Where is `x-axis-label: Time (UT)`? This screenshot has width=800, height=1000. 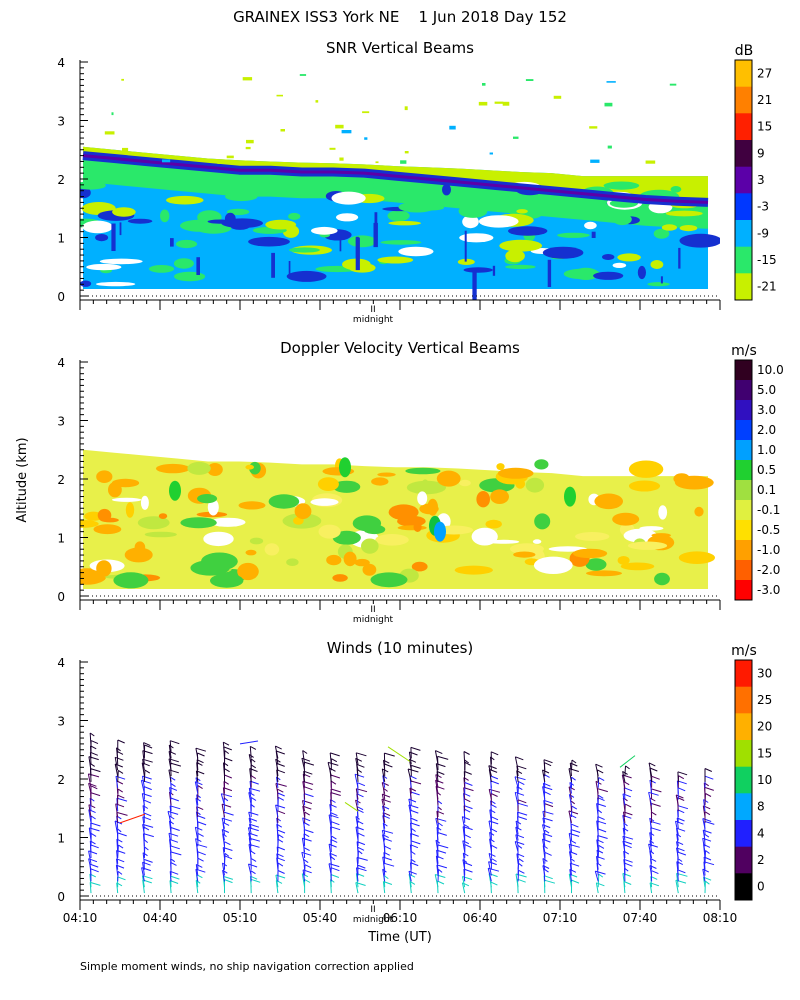 x-axis-label: Time (UT) is located at coordinates (399, 937).